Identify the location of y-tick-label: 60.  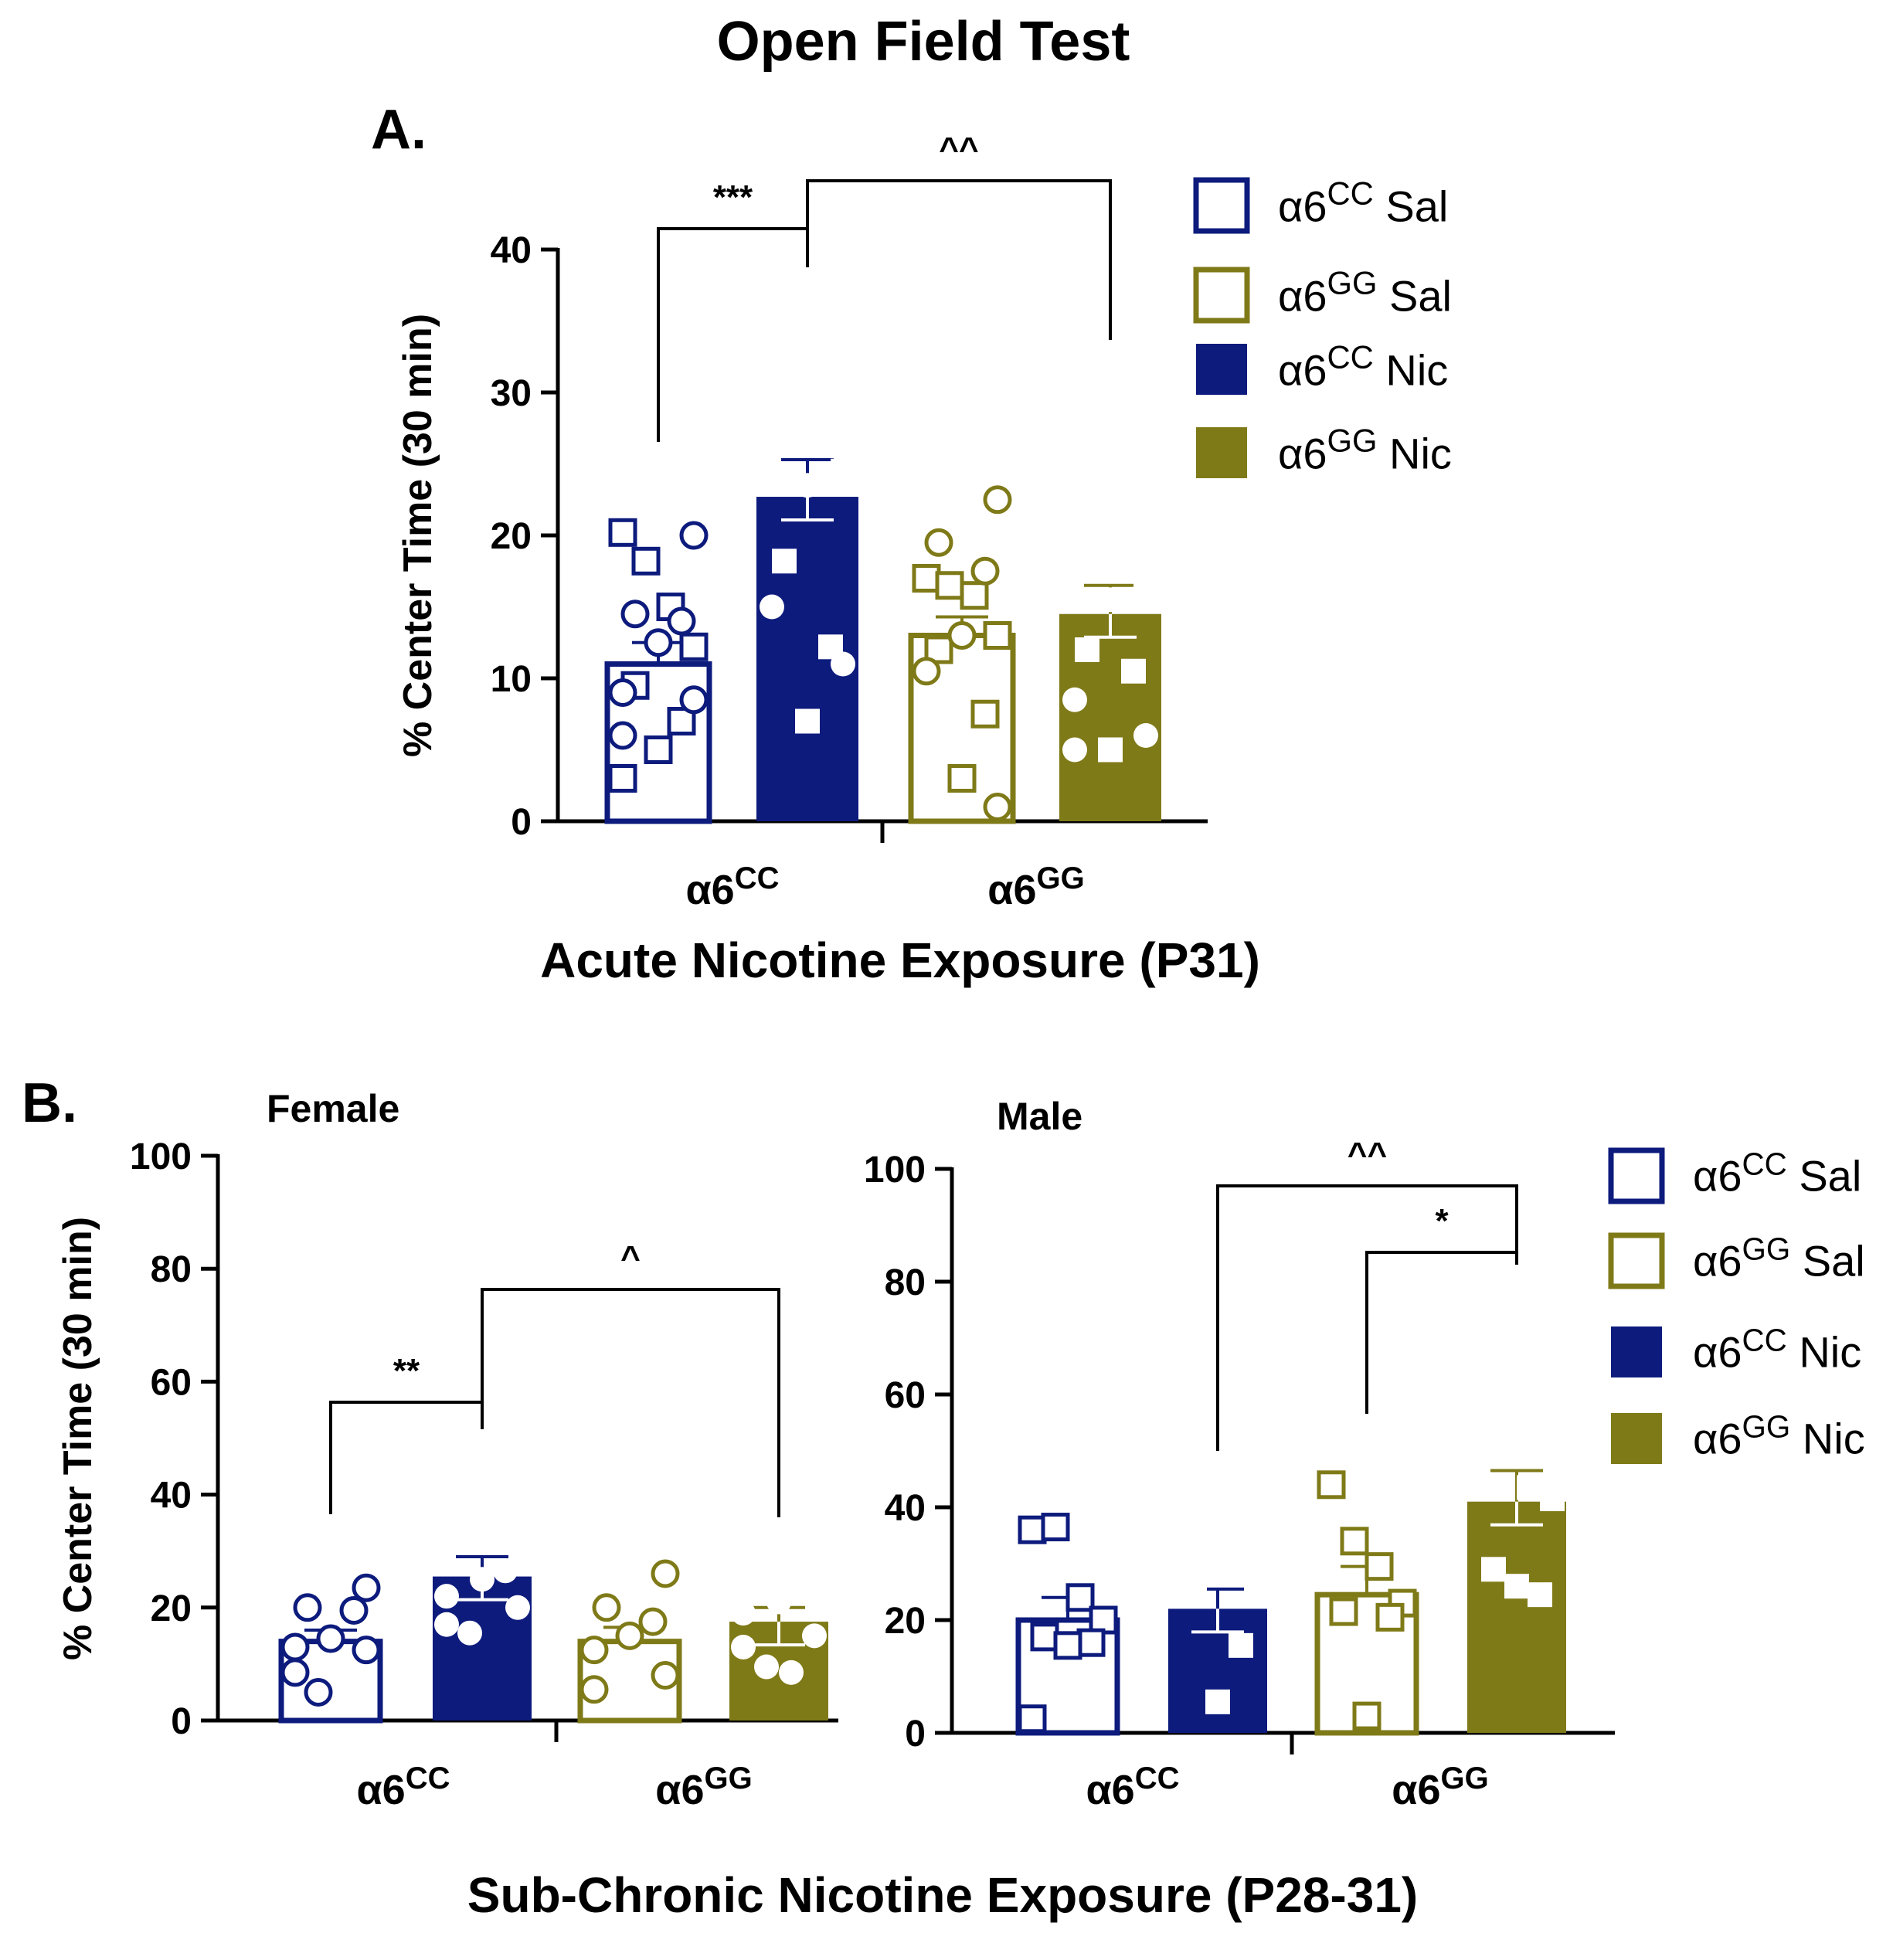
(171, 1383).